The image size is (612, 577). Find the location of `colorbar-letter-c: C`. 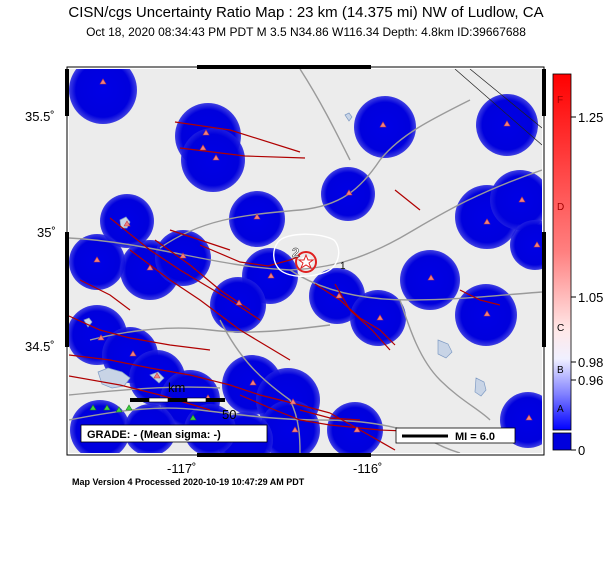

colorbar-letter-c: C is located at coordinates (560, 328).